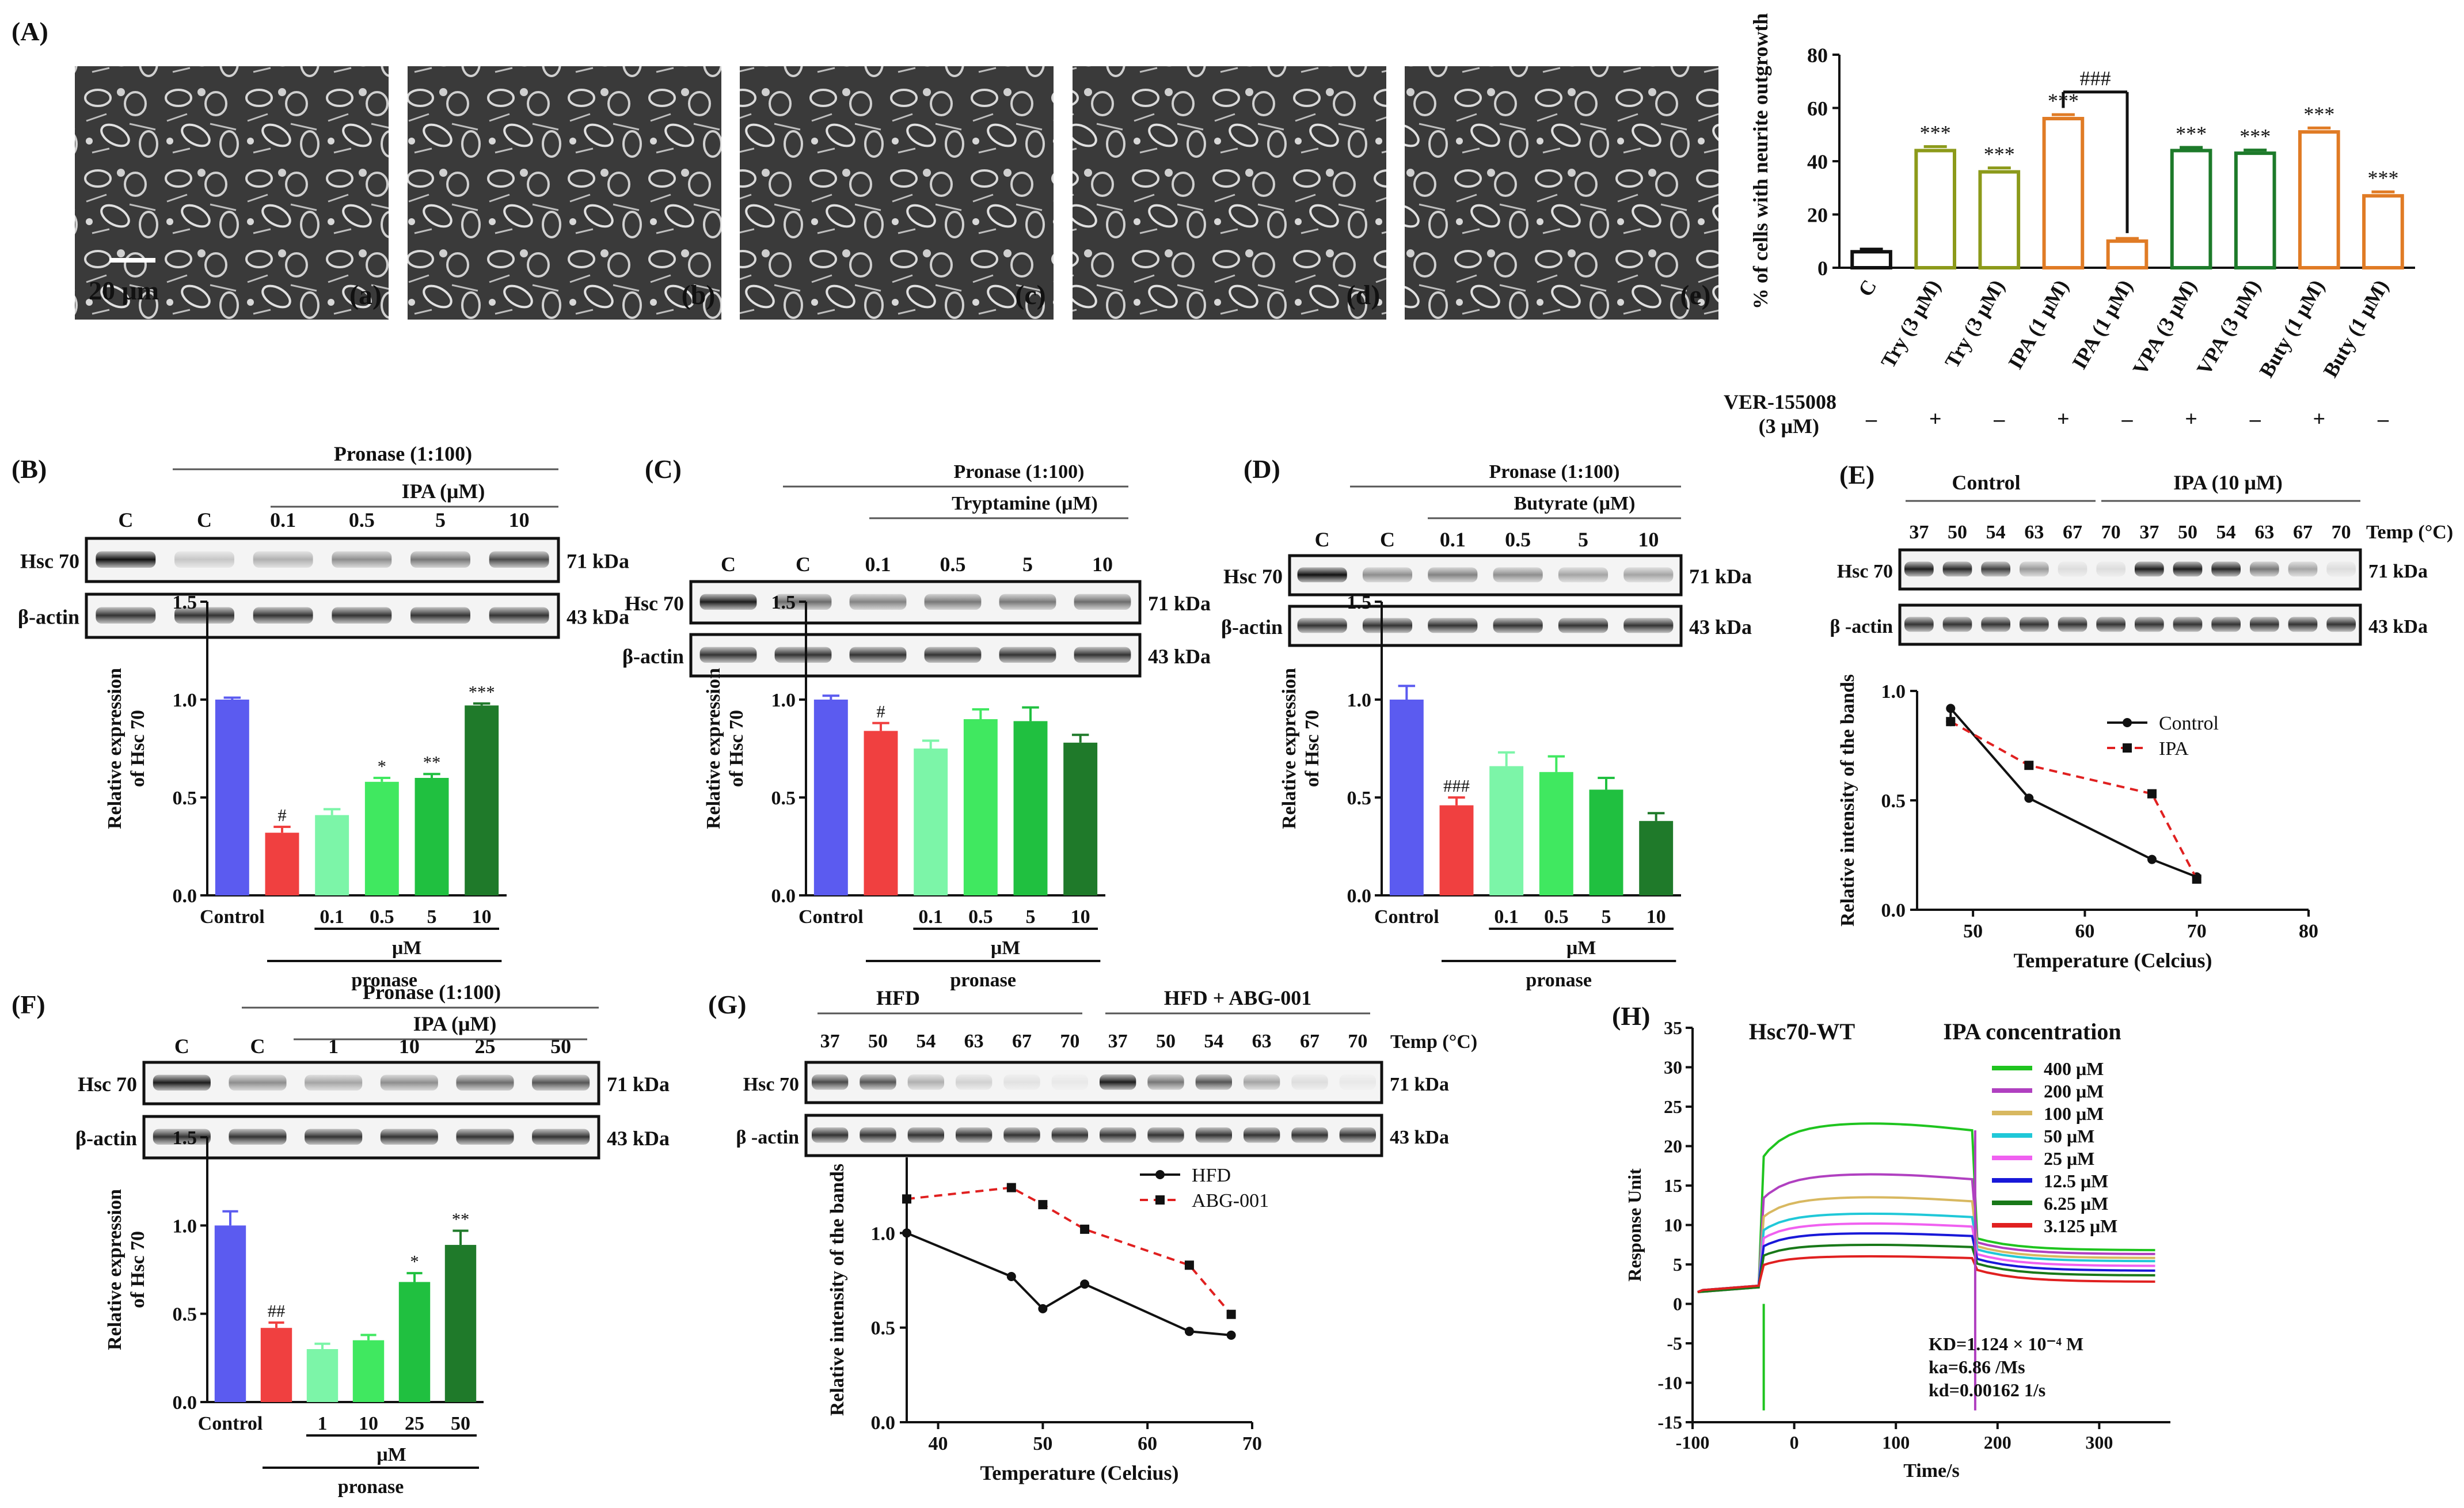  What do you see at coordinates (1310, 1041) in the screenshot?
I see `lane-label: 67` at bounding box center [1310, 1041].